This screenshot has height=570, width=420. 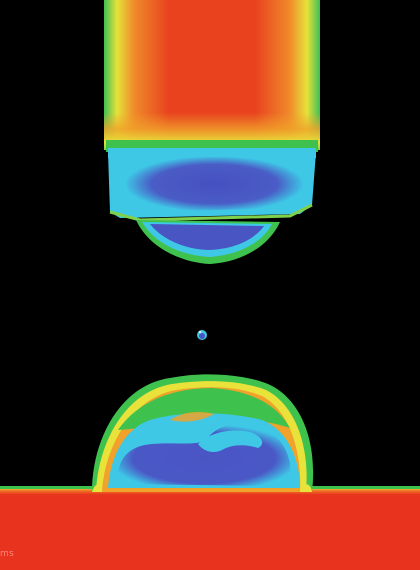 What do you see at coordinates (7, 554) in the screenshot?
I see `corner-label: ms` at bounding box center [7, 554].